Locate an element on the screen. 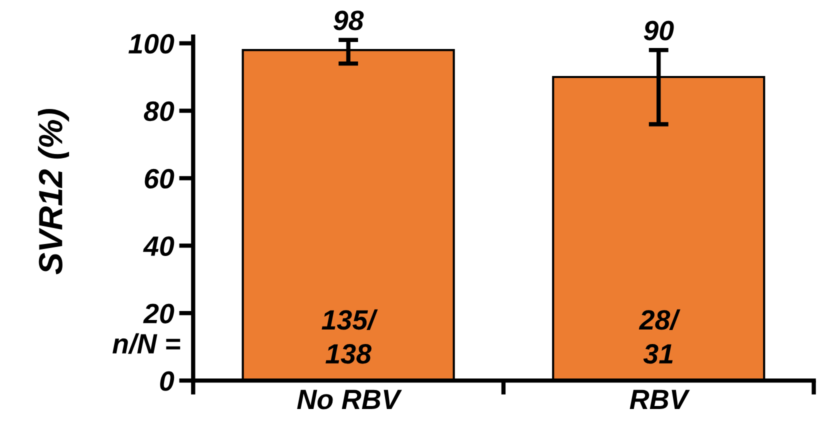 This screenshot has width=822, height=430. x-tick-label: No RBV is located at coordinates (349, 400).